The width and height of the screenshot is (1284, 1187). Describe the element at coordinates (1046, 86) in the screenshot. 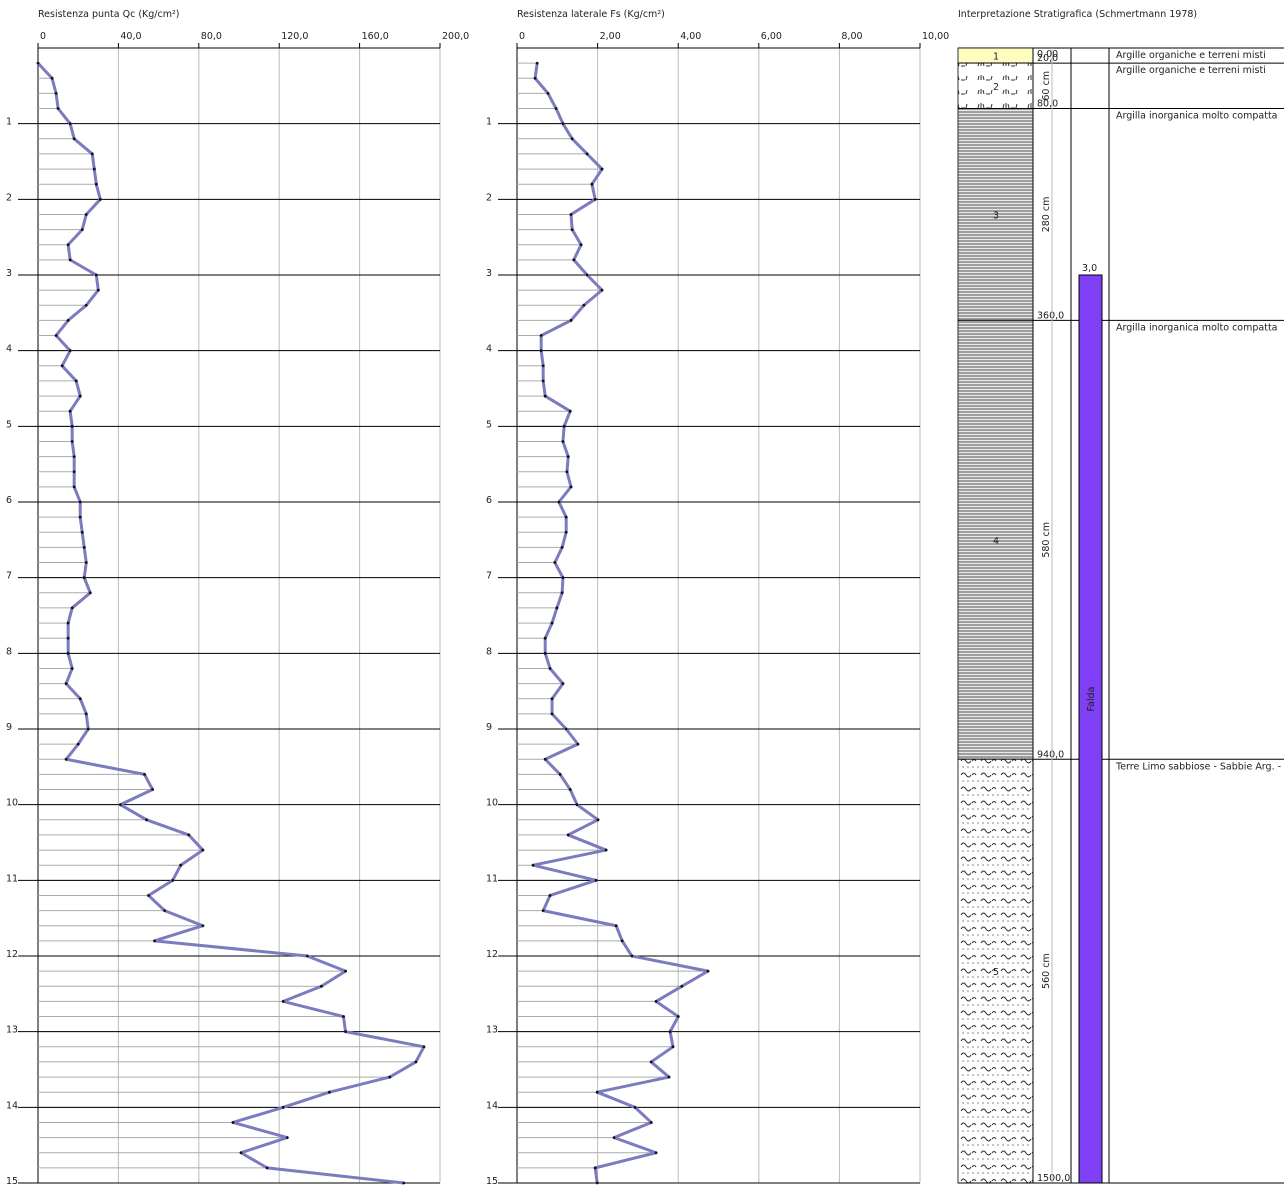

I see `thickness-label: 60 cm` at that location.